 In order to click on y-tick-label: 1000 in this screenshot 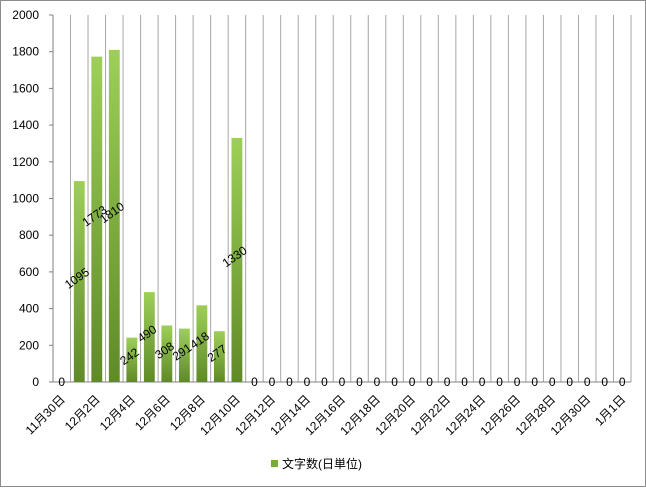, I will do `click(25, 199)`.